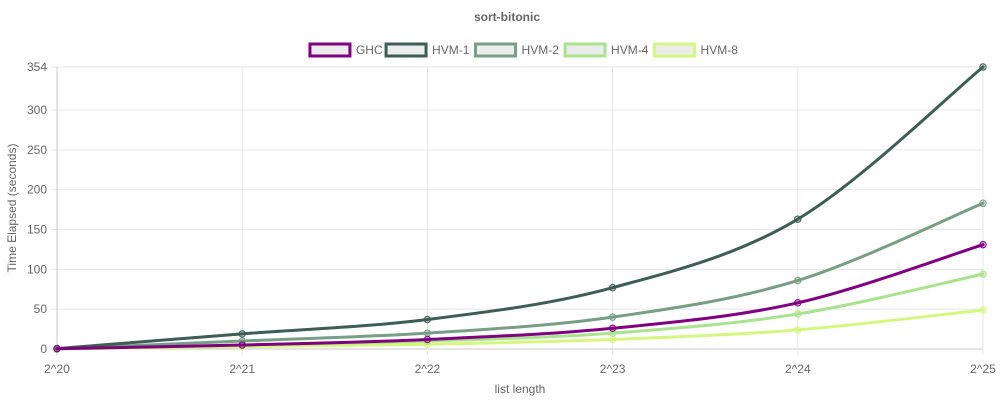  I want to click on x-axis-title: list length, so click(520, 389).